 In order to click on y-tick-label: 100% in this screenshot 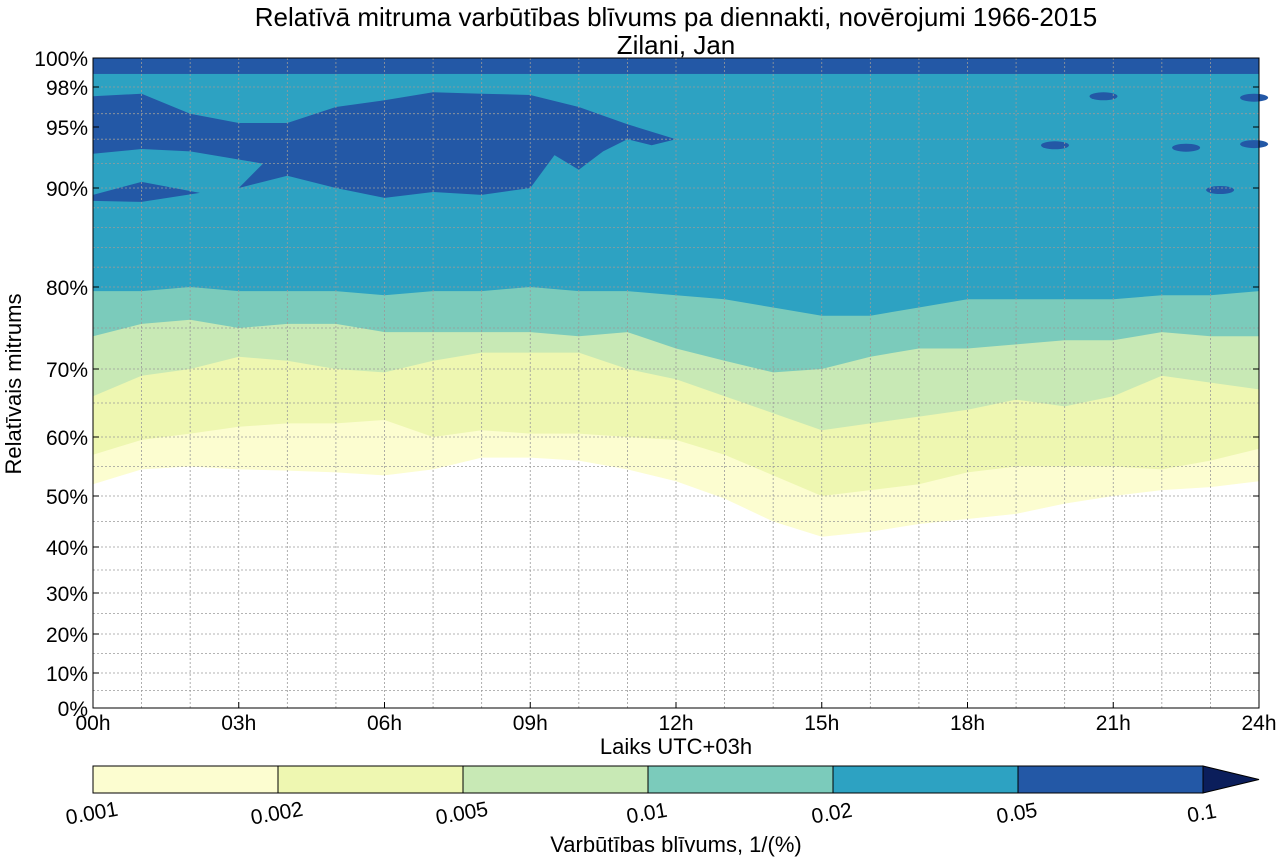, I will do `click(61, 59)`.